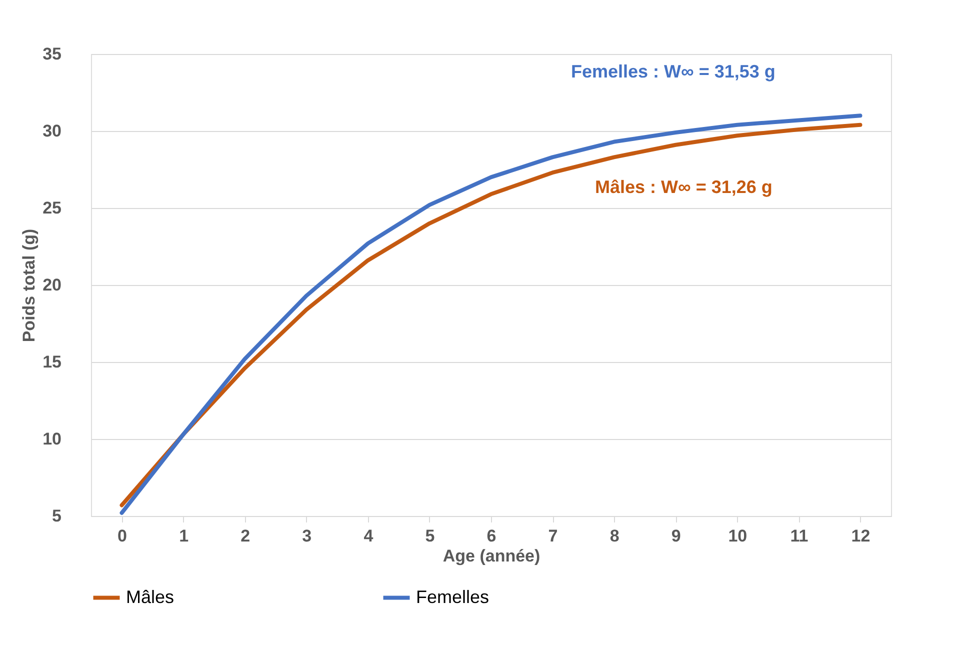 The width and height of the screenshot is (973, 653). What do you see at coordinates (738, 536) in the screenshot?
I see `x-tick-label: 10` at bounding box center [738, 536].